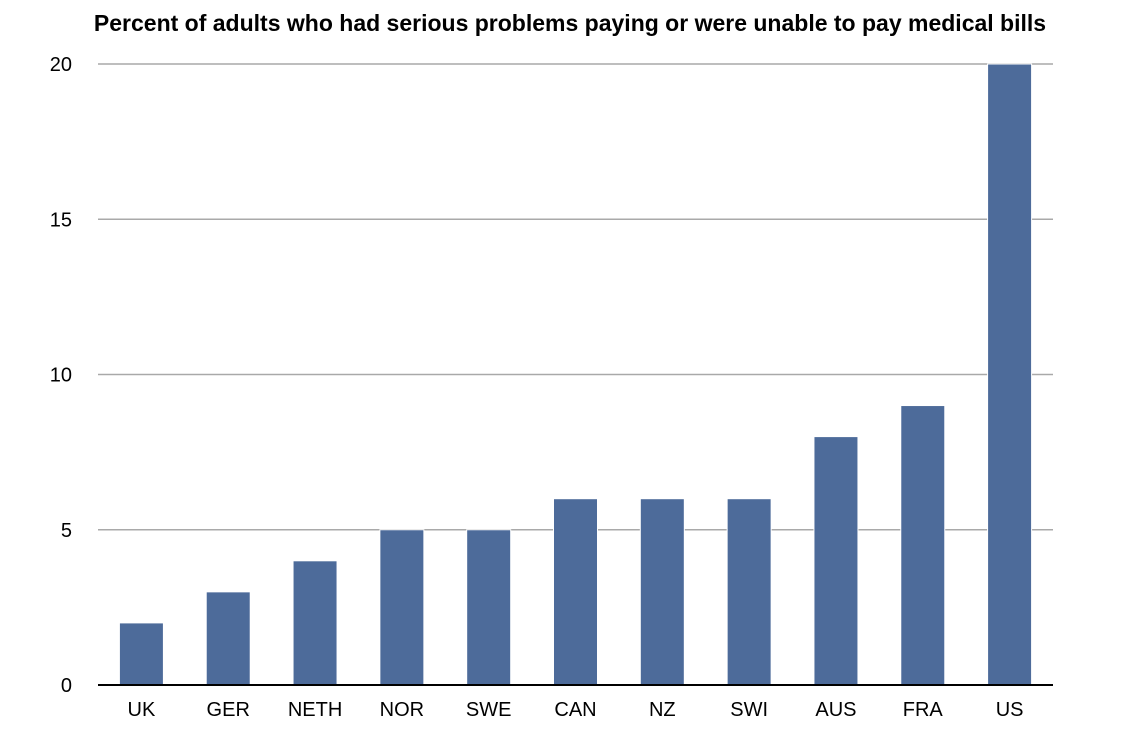 This screenshot has height=729, width=1140. Describe the element at coordinates (66, 531) in the screenshot. I see `y-tick-label: 5` at that location.